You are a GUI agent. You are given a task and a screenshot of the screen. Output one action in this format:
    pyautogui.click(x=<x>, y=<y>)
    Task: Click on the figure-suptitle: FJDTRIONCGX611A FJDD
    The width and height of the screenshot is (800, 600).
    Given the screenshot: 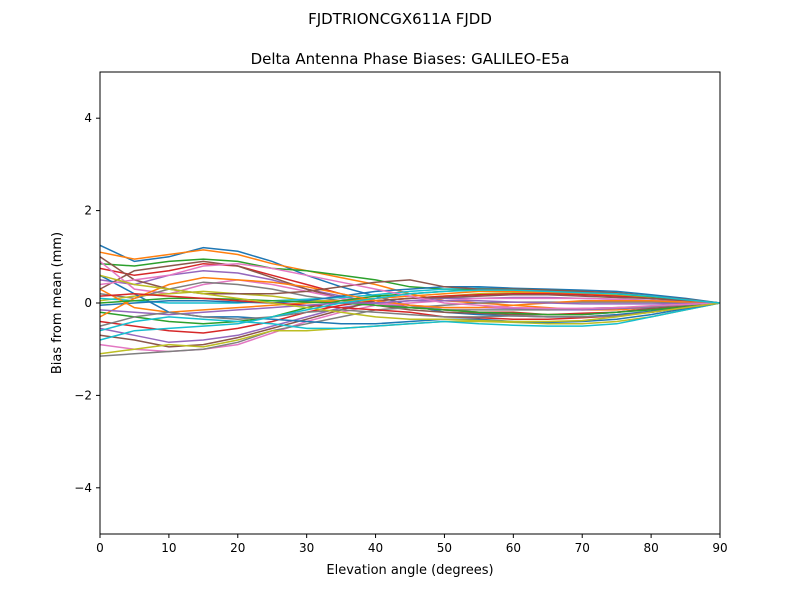 What is the action you would take?
    pyautogui.click(x=400, y=19)
    